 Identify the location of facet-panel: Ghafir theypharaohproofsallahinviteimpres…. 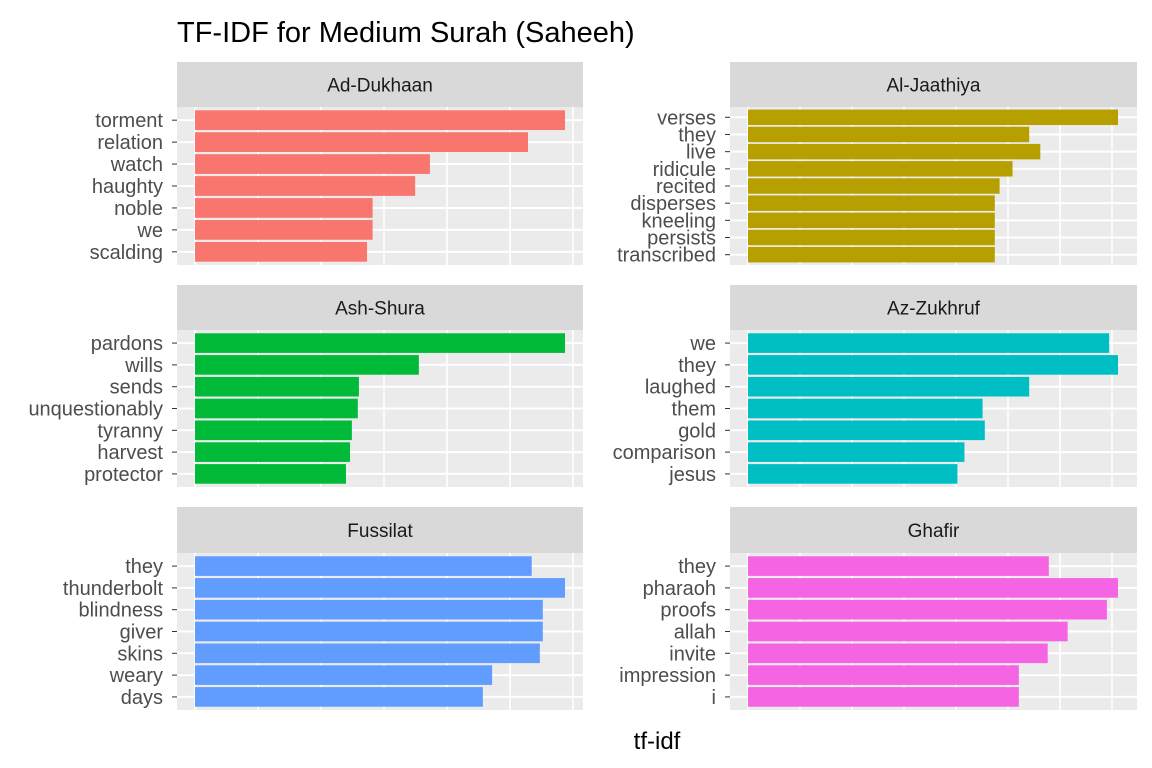
(878, 608).